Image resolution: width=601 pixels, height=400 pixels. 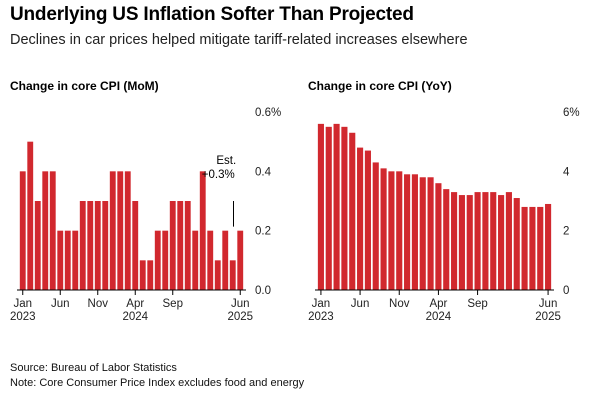 I want to click on mom-x-tick-year: 2023, so click(x=23, y=317).